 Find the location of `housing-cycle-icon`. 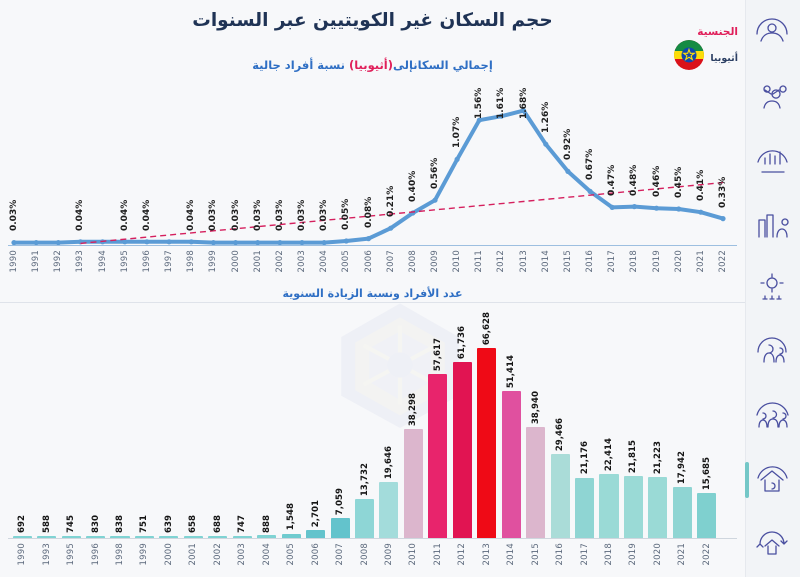

housing-cycle-icon is located at coordinates (772, 544).